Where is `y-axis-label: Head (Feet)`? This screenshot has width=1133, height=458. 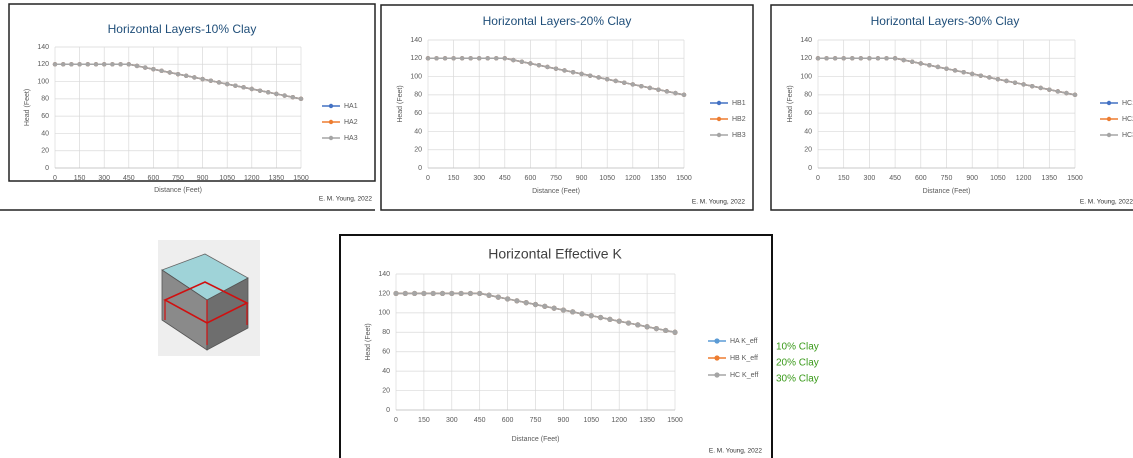
y-axis-label: Head (Feet) is located at coordinates (400, 103).